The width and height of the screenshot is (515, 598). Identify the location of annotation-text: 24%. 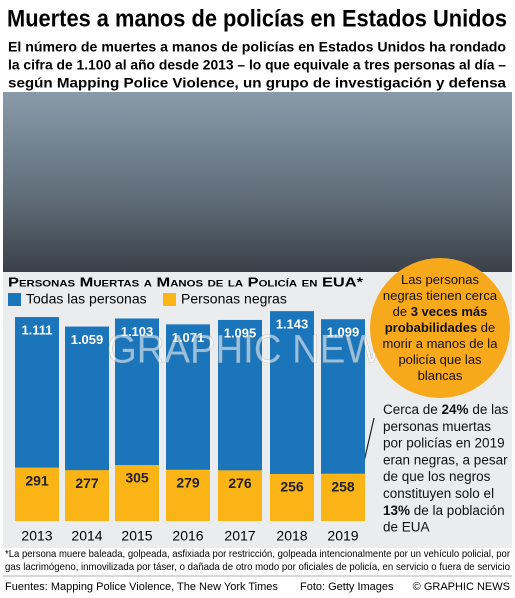
(455, 409).